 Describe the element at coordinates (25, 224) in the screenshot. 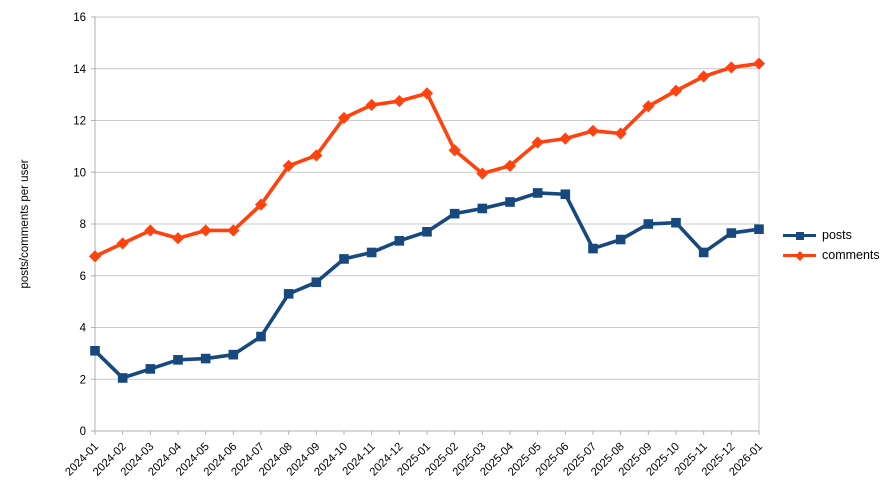

I see `y-axis-title: posts/comments per user` at that location.